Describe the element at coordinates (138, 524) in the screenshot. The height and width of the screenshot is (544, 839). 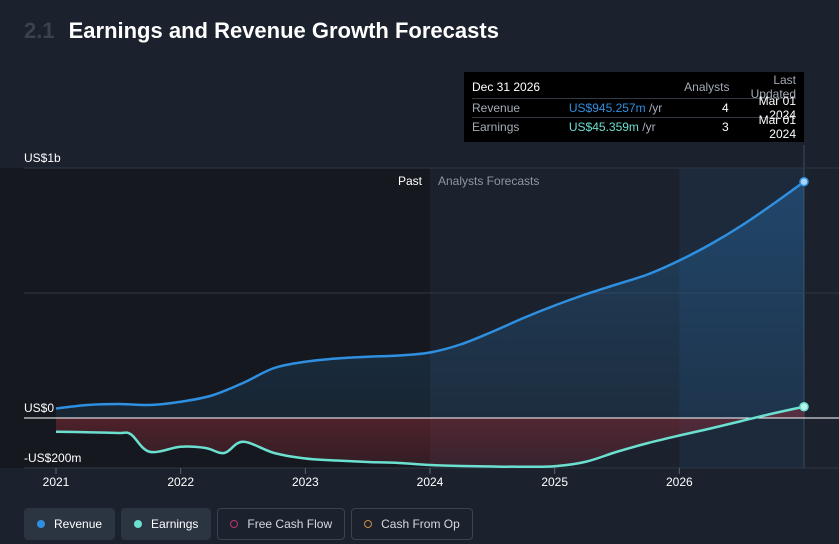
I see `legend-earnings-dot-icon` at that location.